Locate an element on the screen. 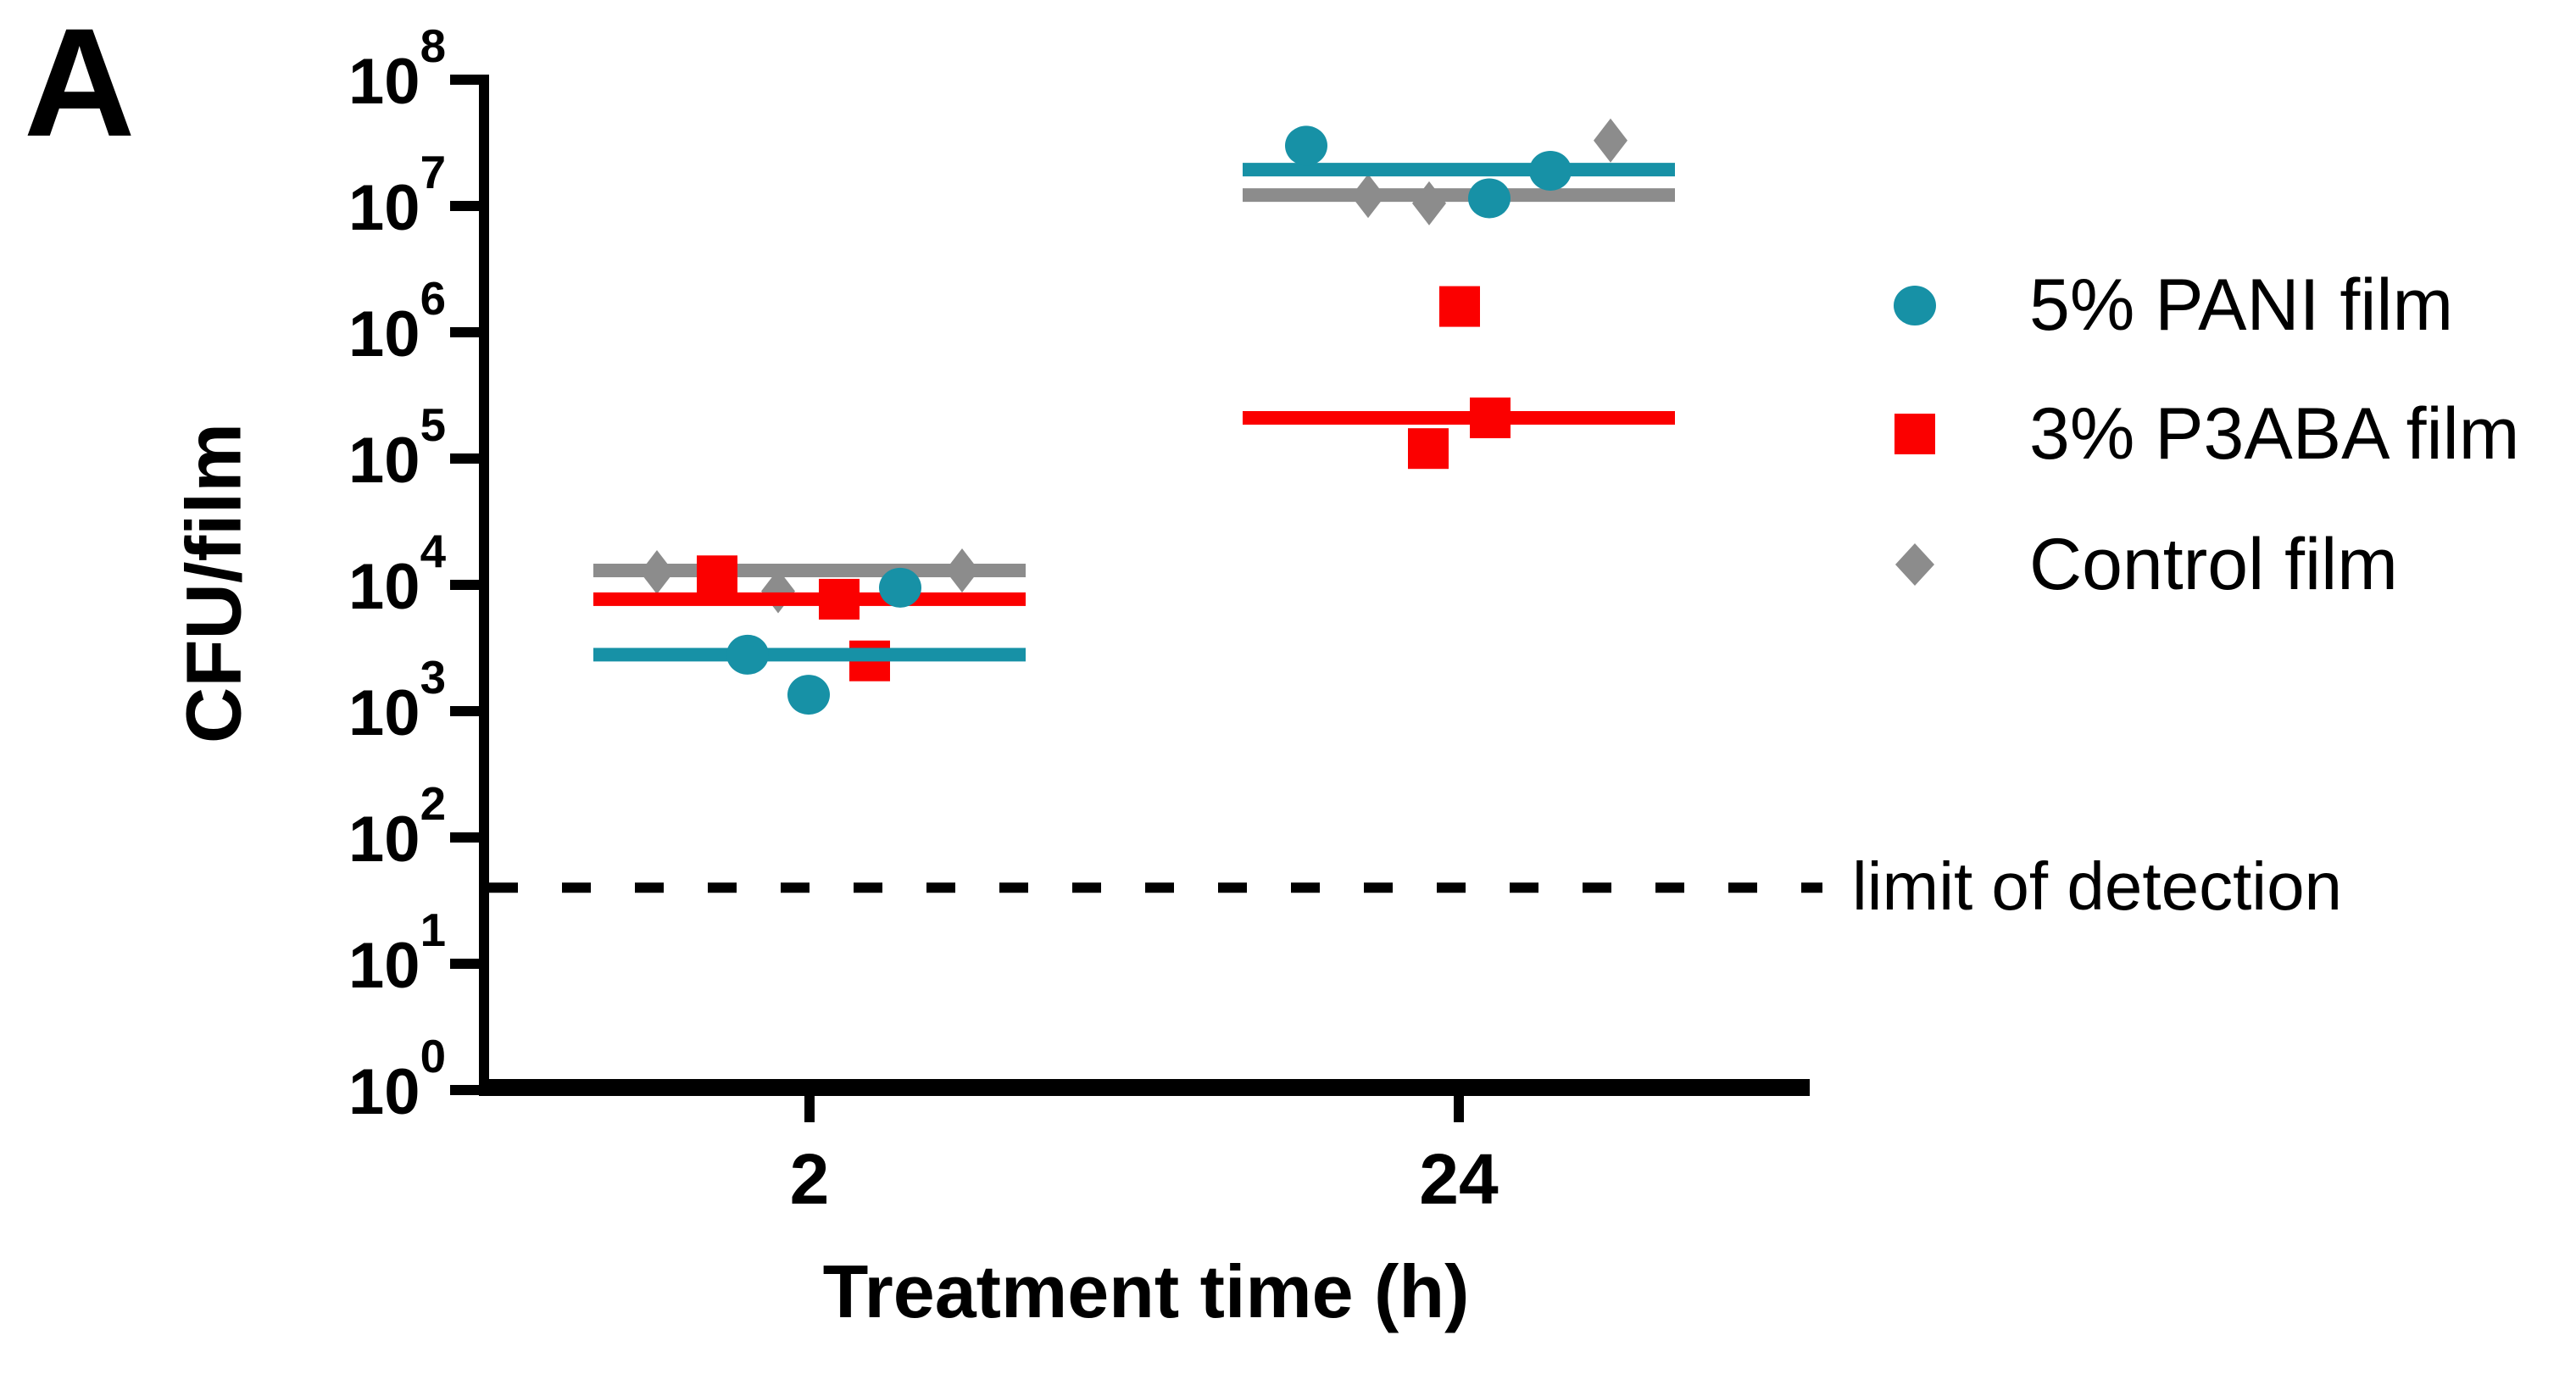 The image size is (2576, 1374). x-tick-label-2: 2 is located at coordinates (809, 1179).